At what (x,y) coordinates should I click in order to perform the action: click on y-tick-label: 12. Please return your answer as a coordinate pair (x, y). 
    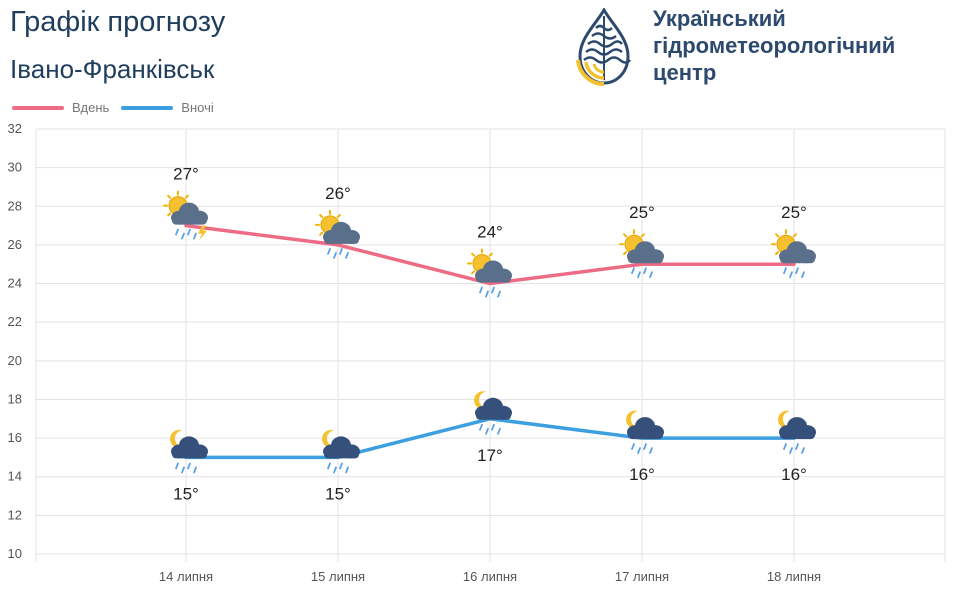
    Looking at the image, I should click on (15, 514).